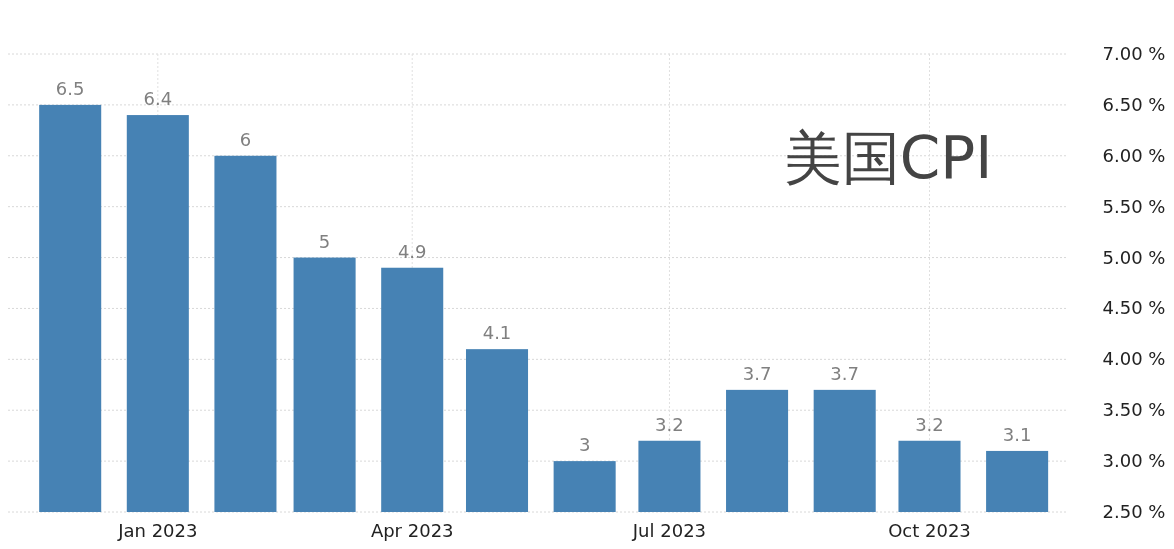 The height and width of the screenshot is (549, 1174). I want to click on data-label: 4.1, so click(497, 333).